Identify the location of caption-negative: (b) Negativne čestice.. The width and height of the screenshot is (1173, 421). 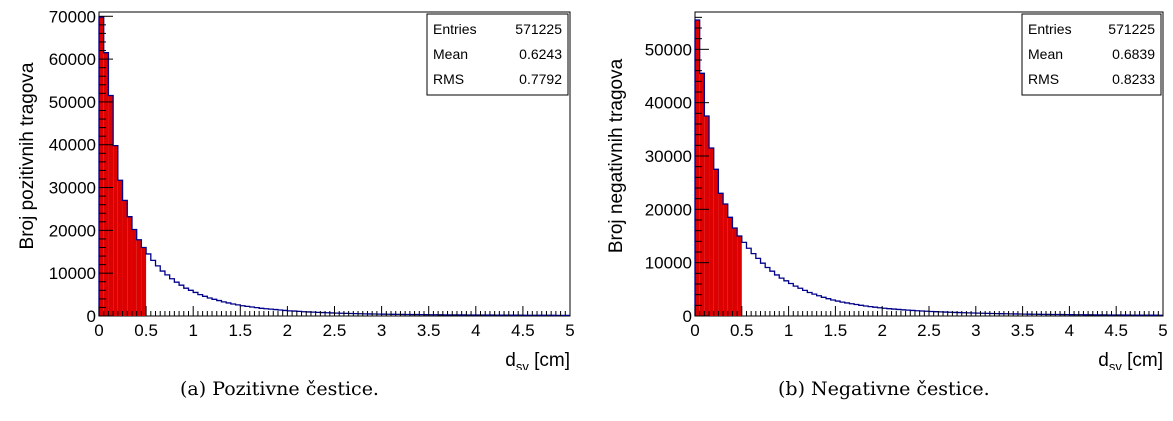
(884, 389).